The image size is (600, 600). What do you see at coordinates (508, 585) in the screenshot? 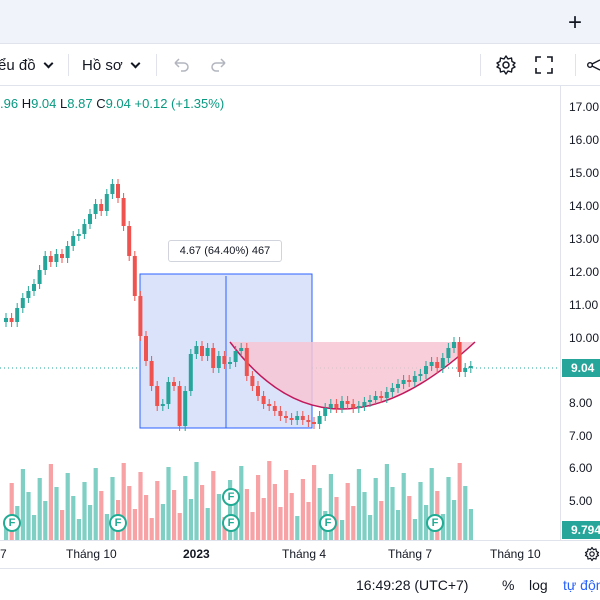
I see `percent-toggle: %` at bounding box center [508, 585].